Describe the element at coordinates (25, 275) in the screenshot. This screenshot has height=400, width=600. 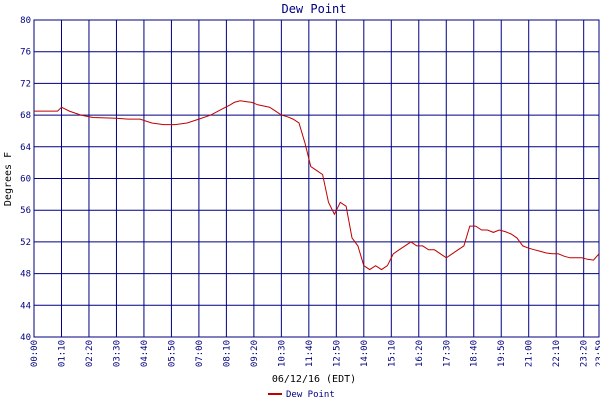
I see `y-tick-label: 48` at that location.